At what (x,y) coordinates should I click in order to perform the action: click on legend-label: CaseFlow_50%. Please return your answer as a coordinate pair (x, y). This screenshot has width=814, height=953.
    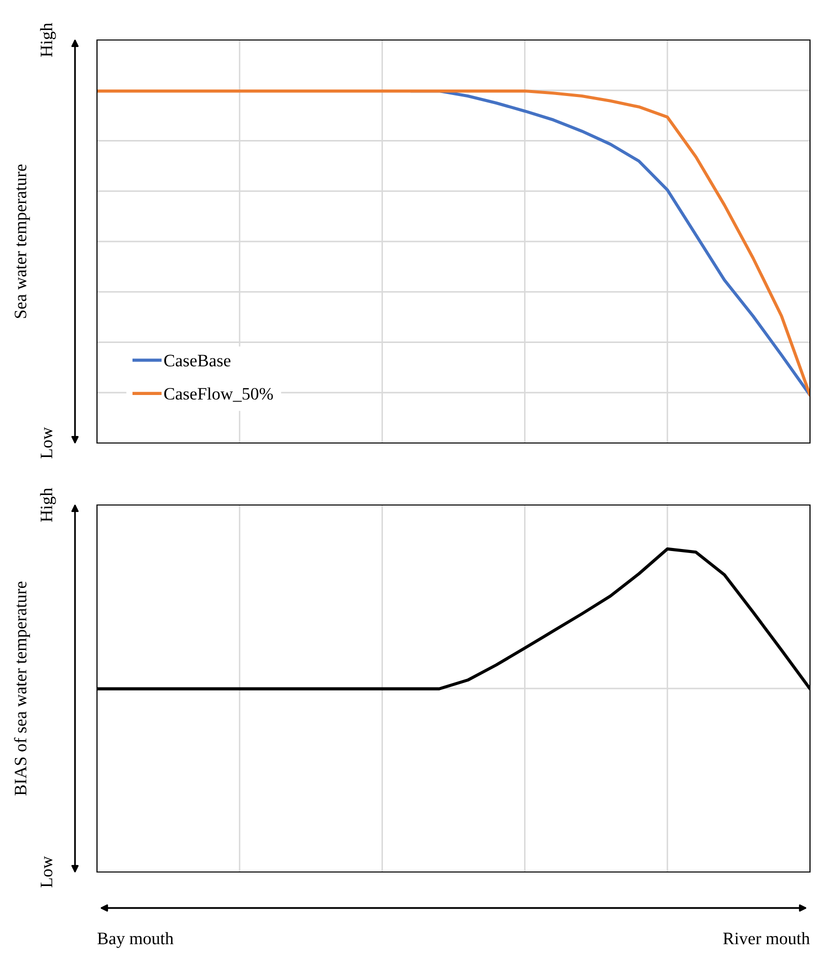
    Looking at the image, I should click on (218, 394).